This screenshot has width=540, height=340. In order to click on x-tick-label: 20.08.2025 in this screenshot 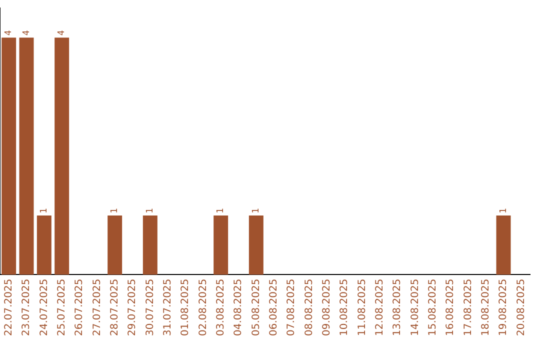, I will do `click(521, 307)`.